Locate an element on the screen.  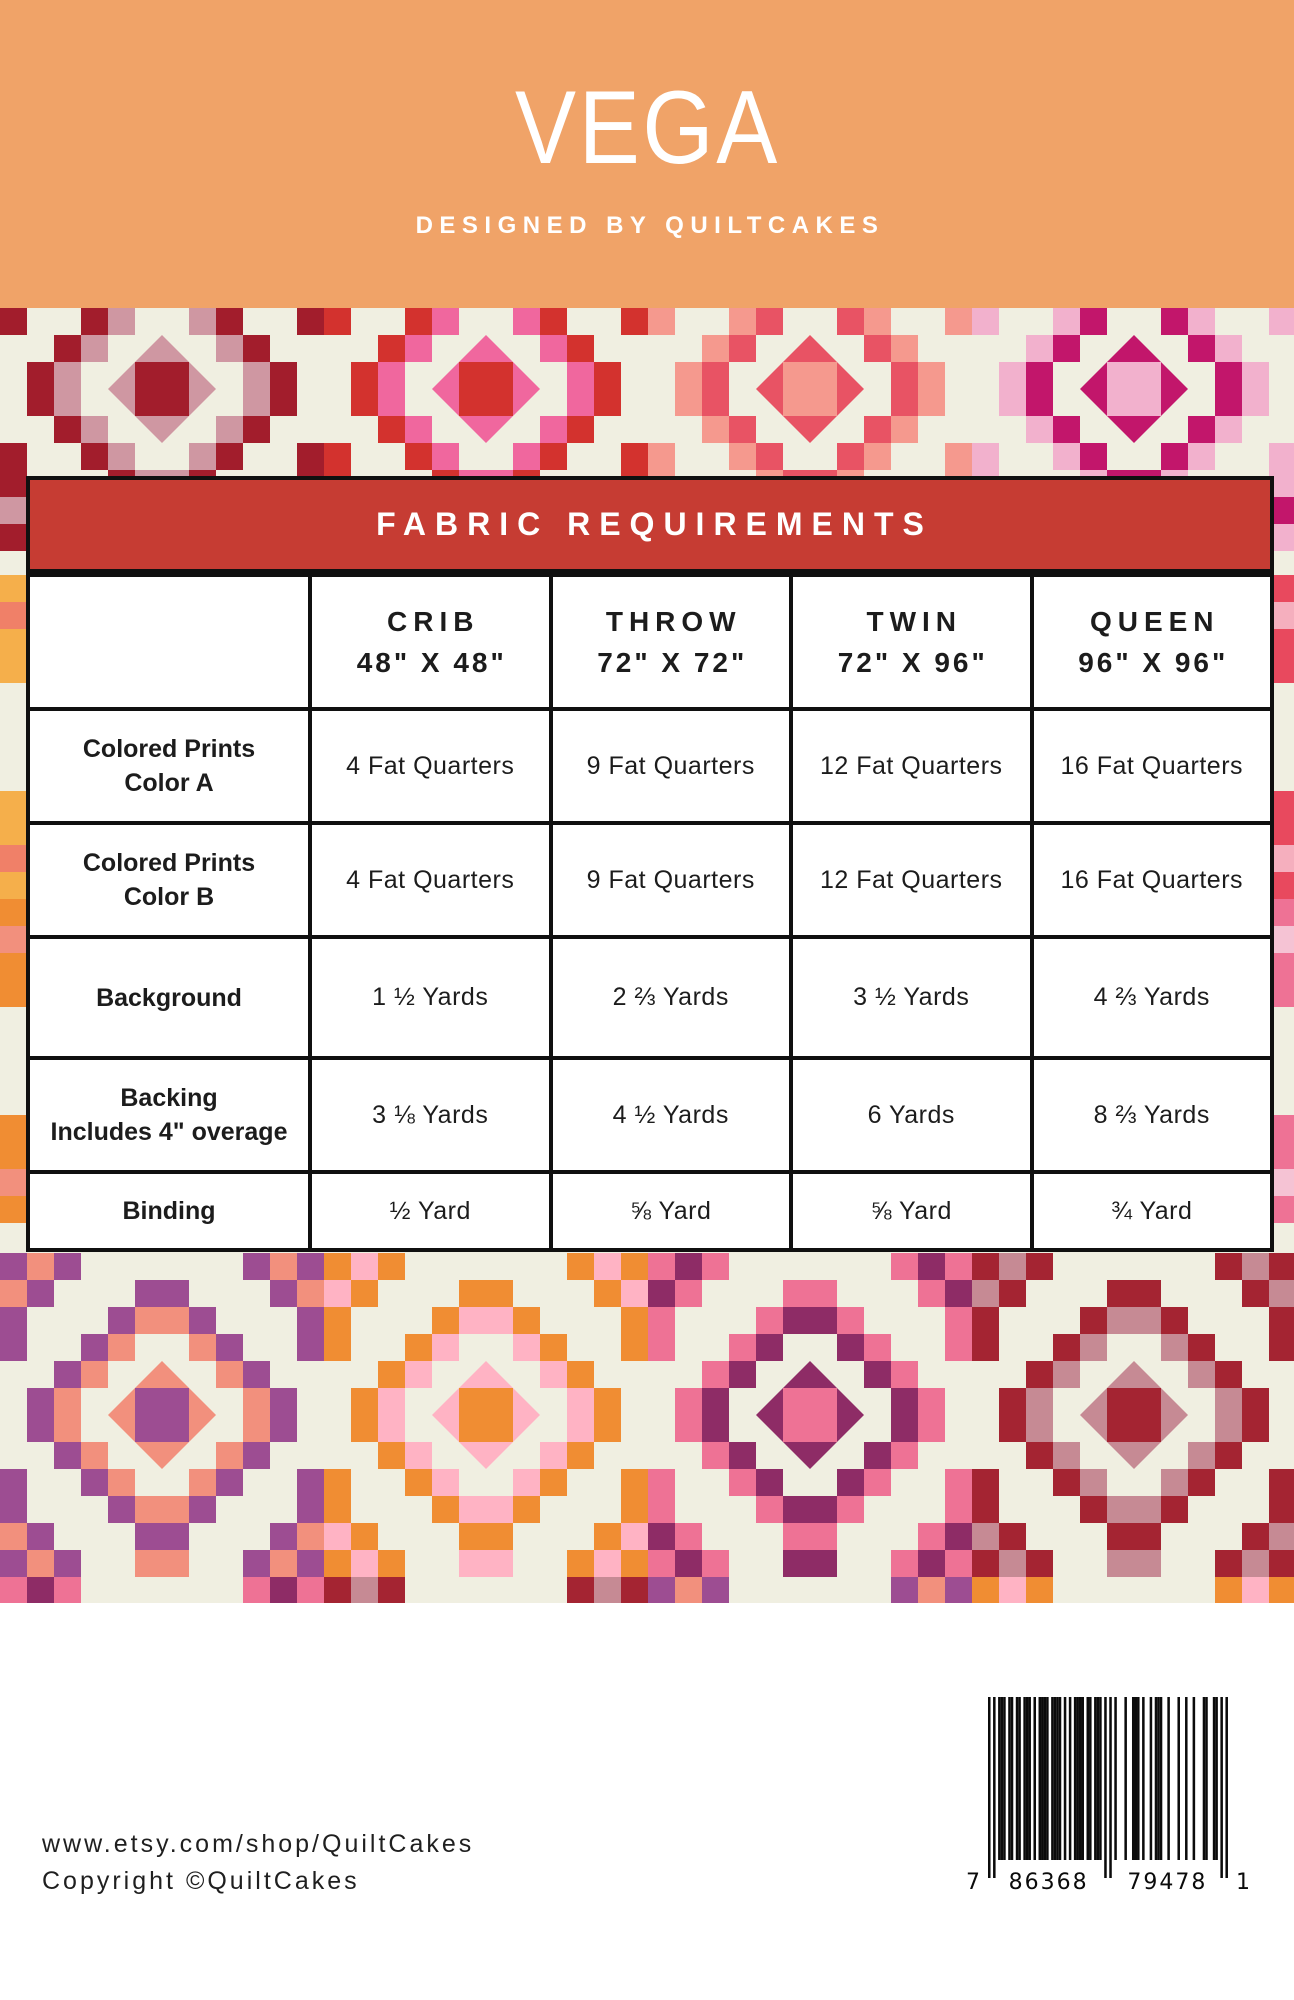
yardage-value: ½ Yard is located at coordinates (430, 1210).